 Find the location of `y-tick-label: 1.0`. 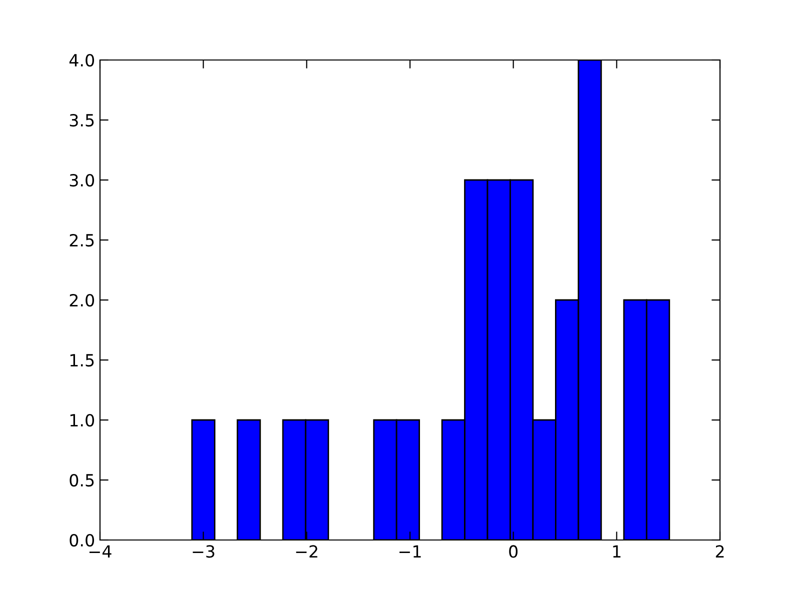

y-tick-label: 1.0 is located at coordinates (82, 420).